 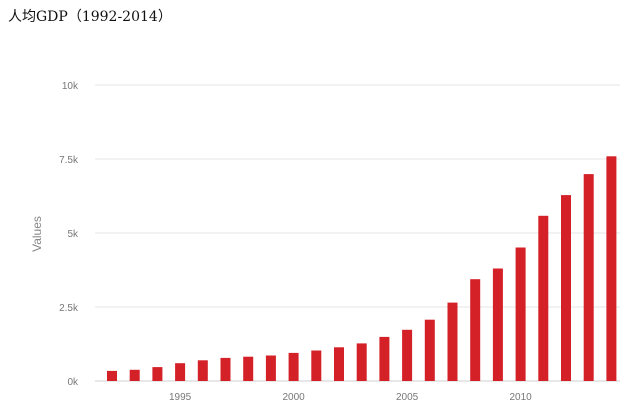 I want to click on bar-2005, so click(x=407, y=355).